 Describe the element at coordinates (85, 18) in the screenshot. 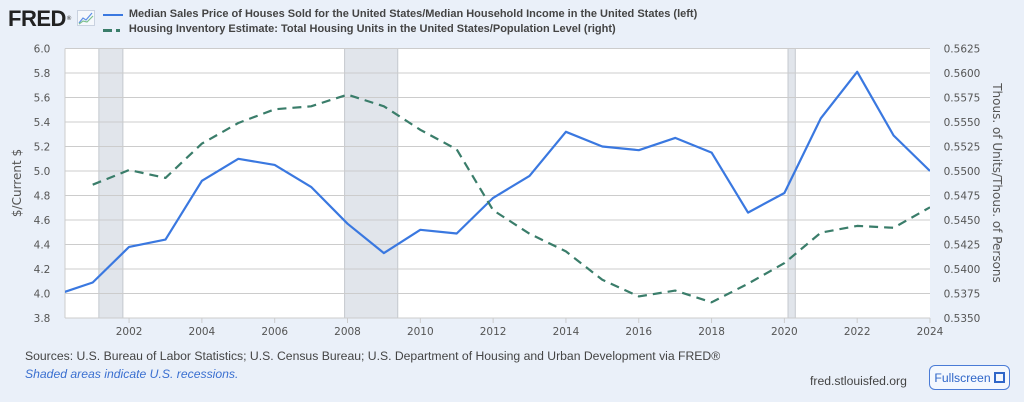

I see `line-chart-icon` at that location.